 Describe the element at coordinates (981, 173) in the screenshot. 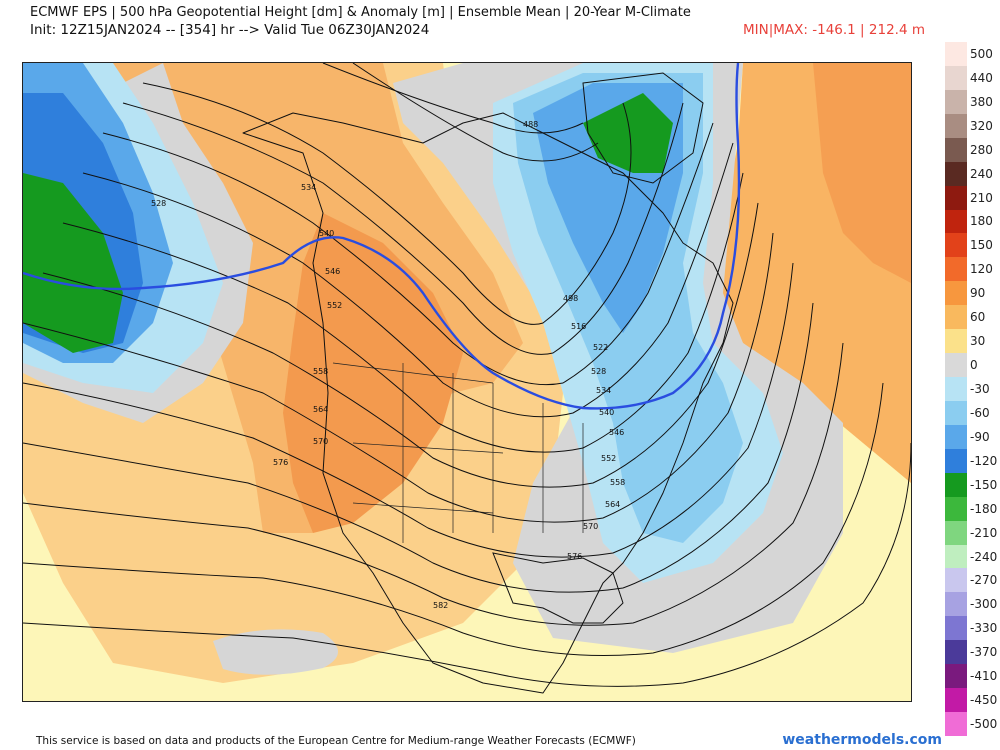

I see `legend-label: 240` at that location.